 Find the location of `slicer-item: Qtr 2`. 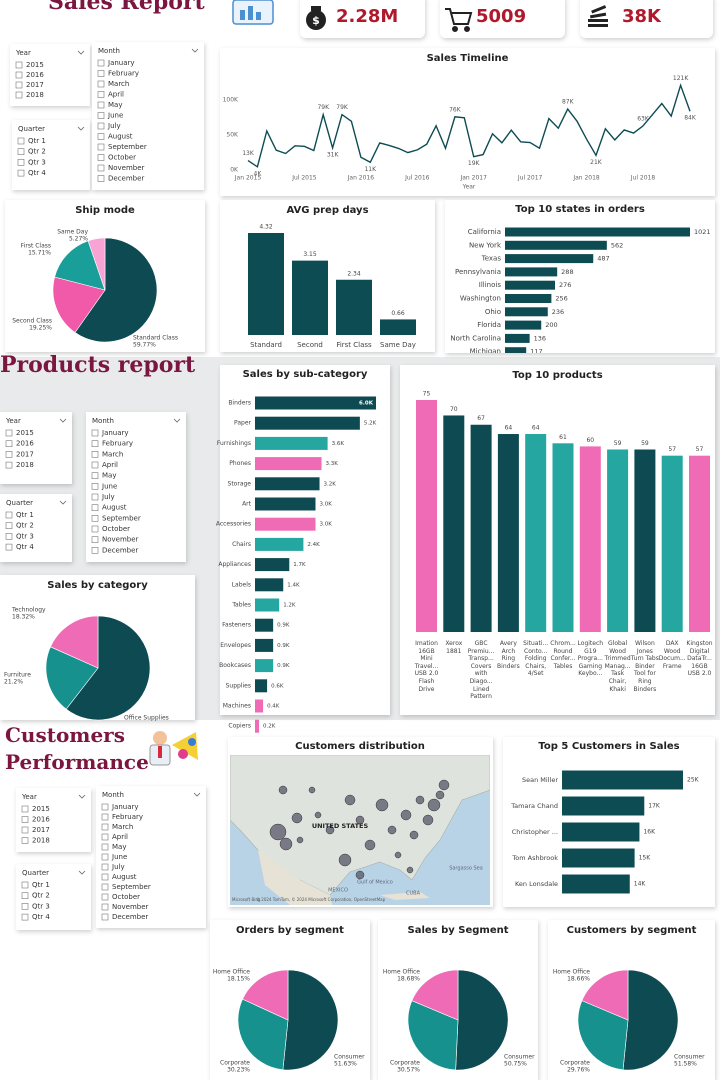

slicer-item: Qtr 2 is located at coordinates (37, 152).